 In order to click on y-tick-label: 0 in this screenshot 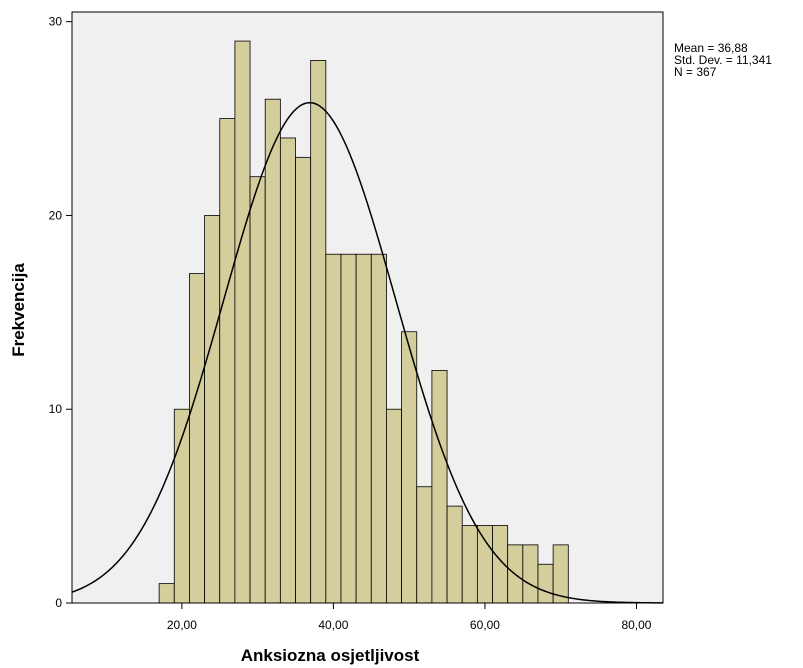, I will do `click(58, 603)`.